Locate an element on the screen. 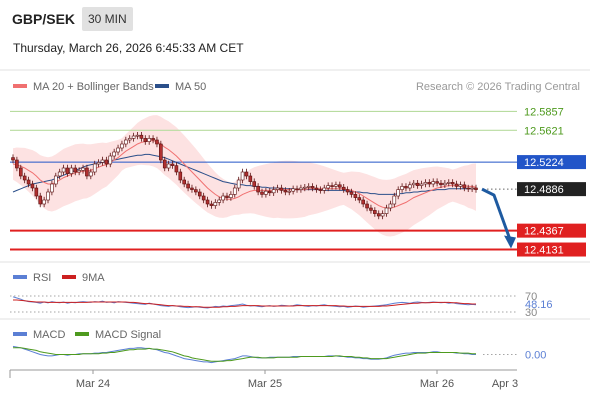 The height and width of the screenshot is (400, 590). ma20-legend-label: MA 20 + Bollinger Bands is located at coordinates (93, 87).